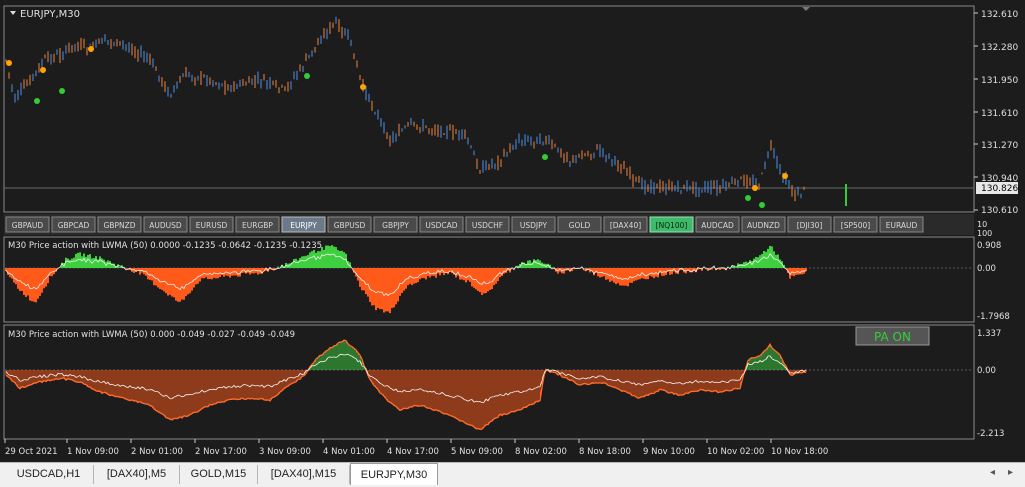  I want to click on symbol-button: USDCAD, so click(441, 224).